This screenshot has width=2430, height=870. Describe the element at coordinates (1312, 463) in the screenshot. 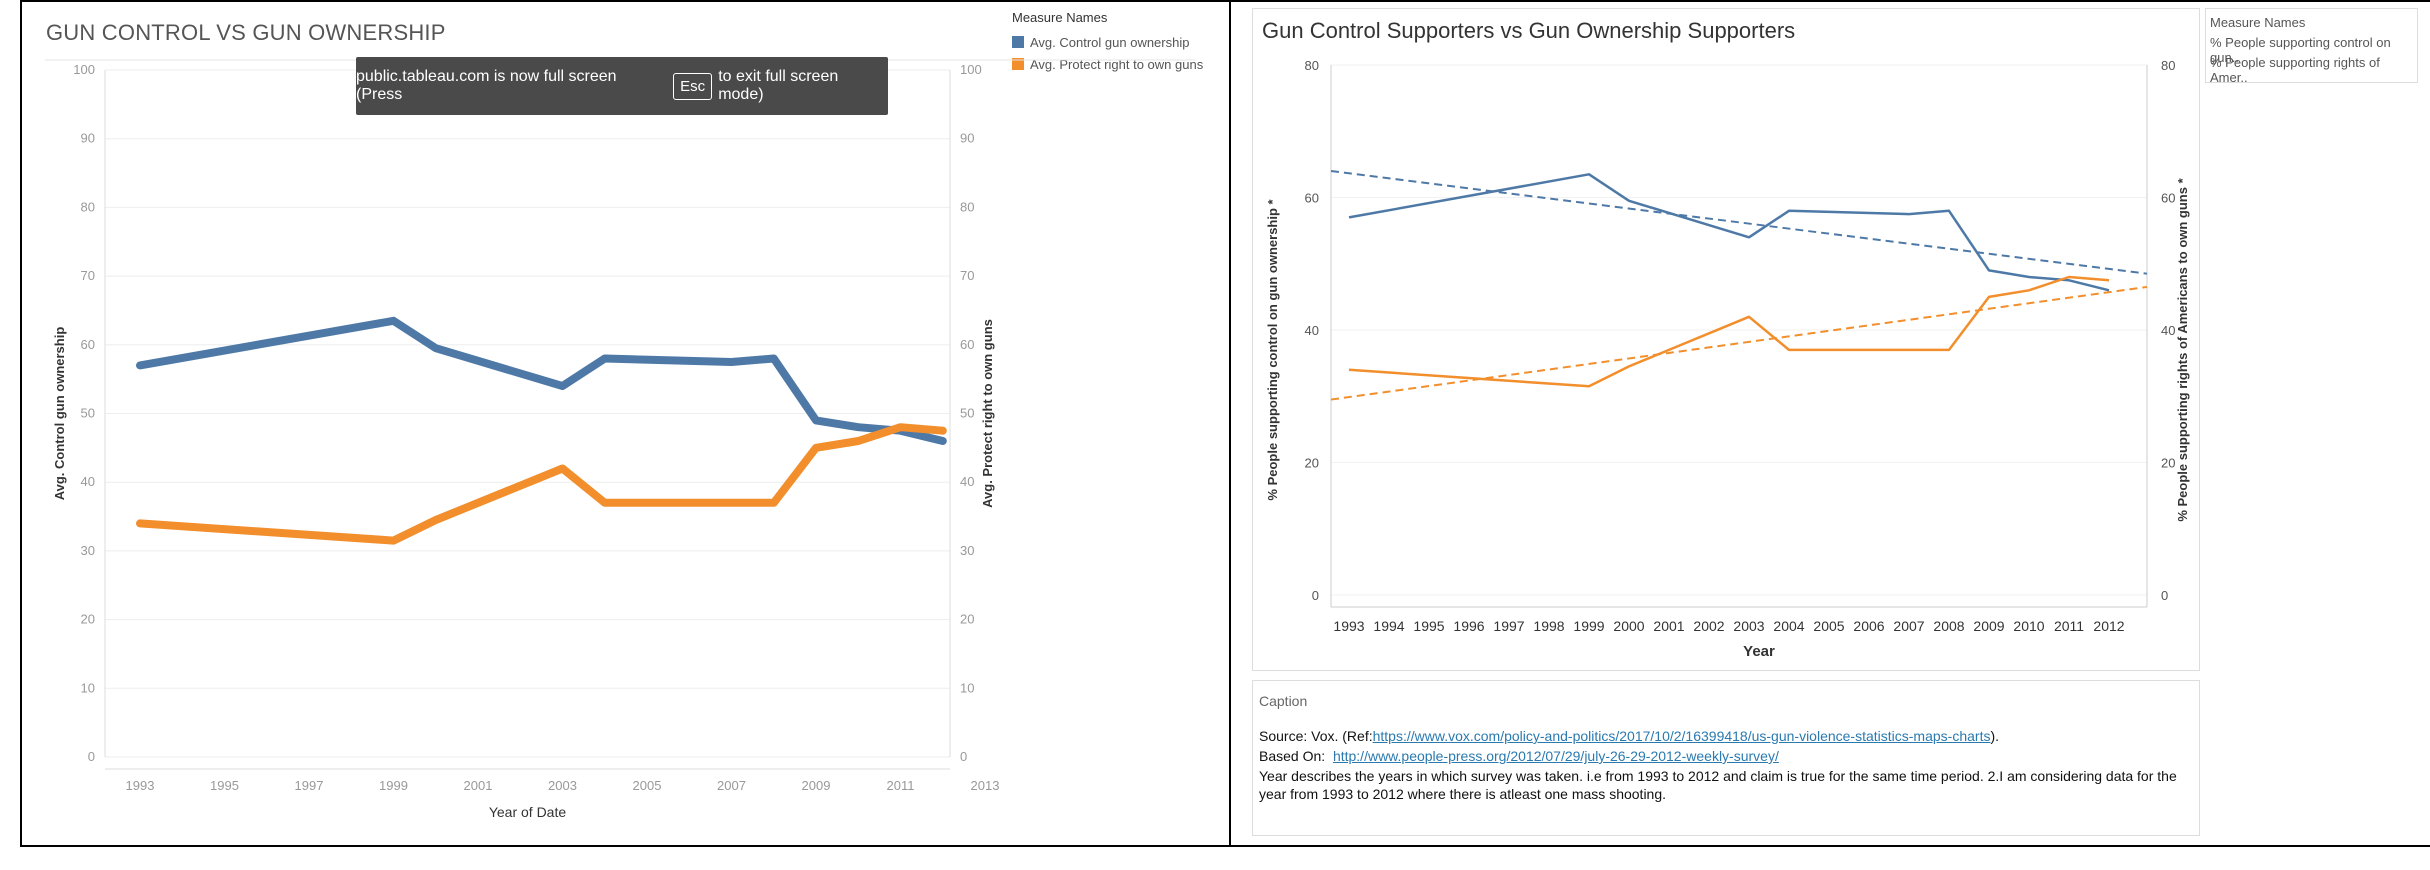

I see `y-tick-label: 20` at that location.